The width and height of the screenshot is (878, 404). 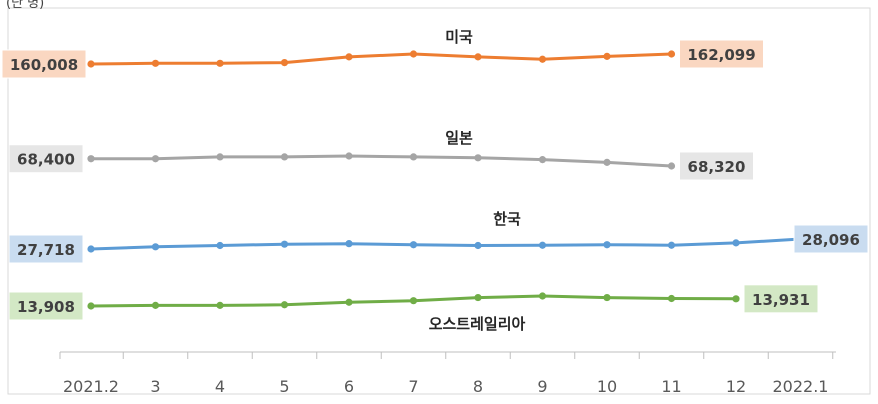 I want to click on end-value-label: 162,099, so click(x=721, y=54).